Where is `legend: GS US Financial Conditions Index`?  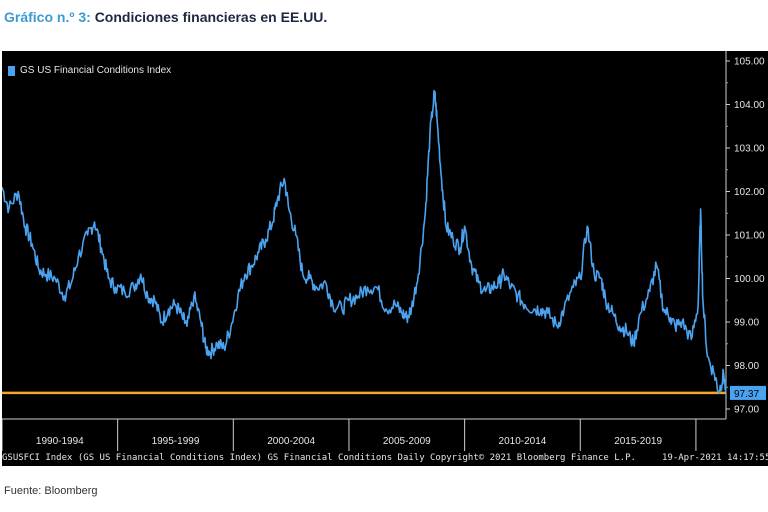 legend: GS US Financial Conditions Index is located at coordinates (89, 70).